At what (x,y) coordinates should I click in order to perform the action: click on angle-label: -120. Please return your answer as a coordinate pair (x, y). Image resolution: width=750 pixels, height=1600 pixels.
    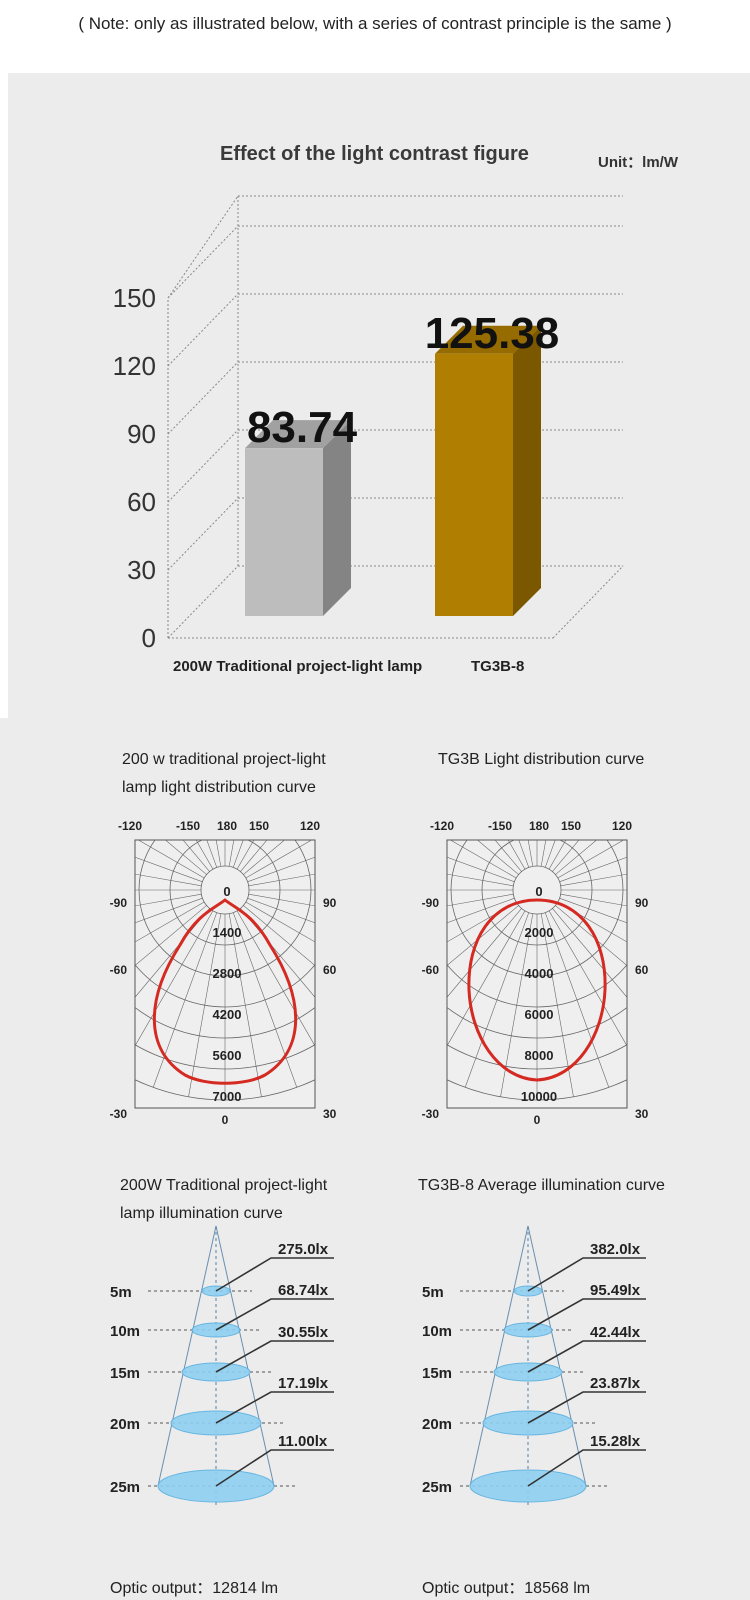
    Looking at the image, I should click on (130, 826).